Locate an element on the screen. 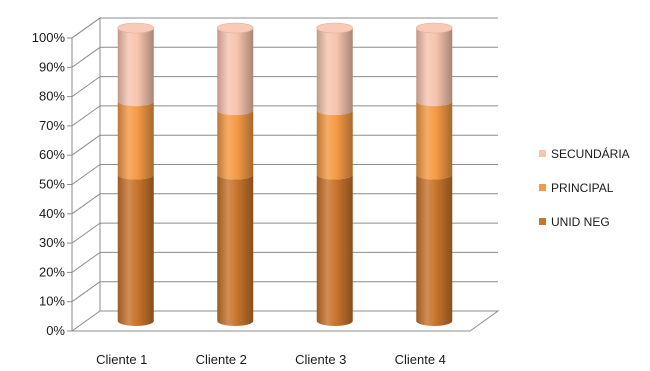 The height and width of the screenshot is (371, 650). x-category-label: Cliente 2 is located at coordinates (221, 359).